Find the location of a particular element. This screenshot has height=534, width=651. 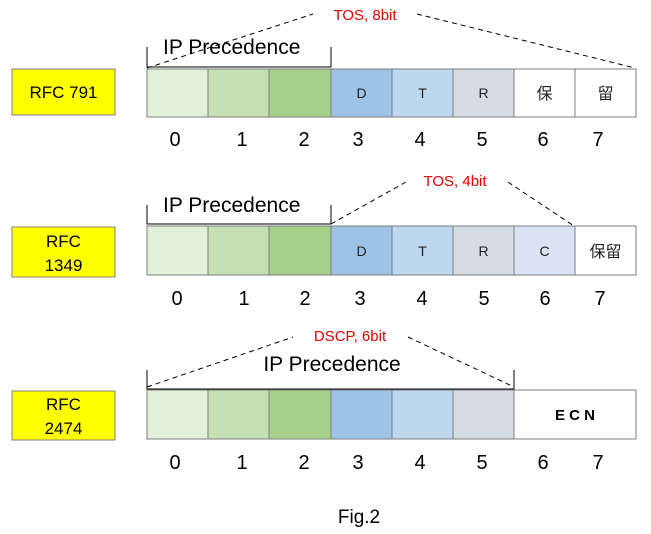

row3-bit-0: 0 is located at coordinates (174, 463).